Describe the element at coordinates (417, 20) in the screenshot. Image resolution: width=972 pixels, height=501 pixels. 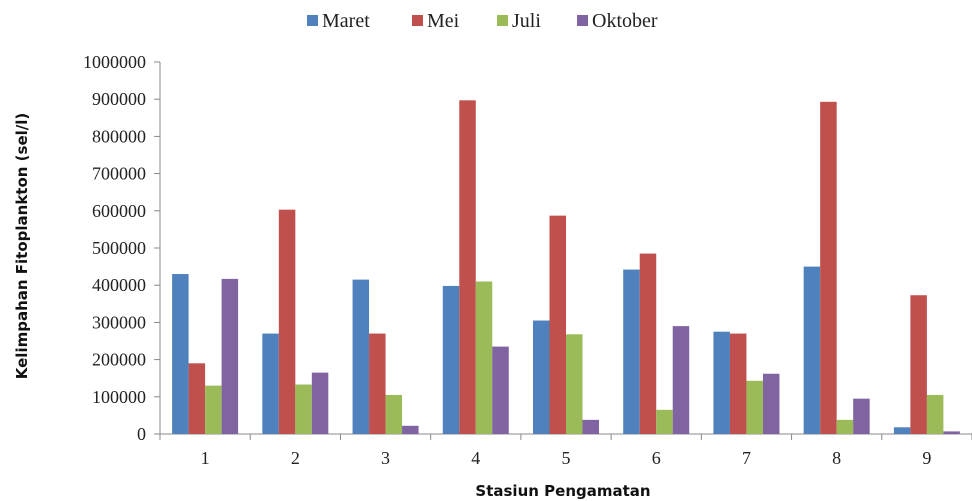
I see `legend-swatch-mei` at that location.